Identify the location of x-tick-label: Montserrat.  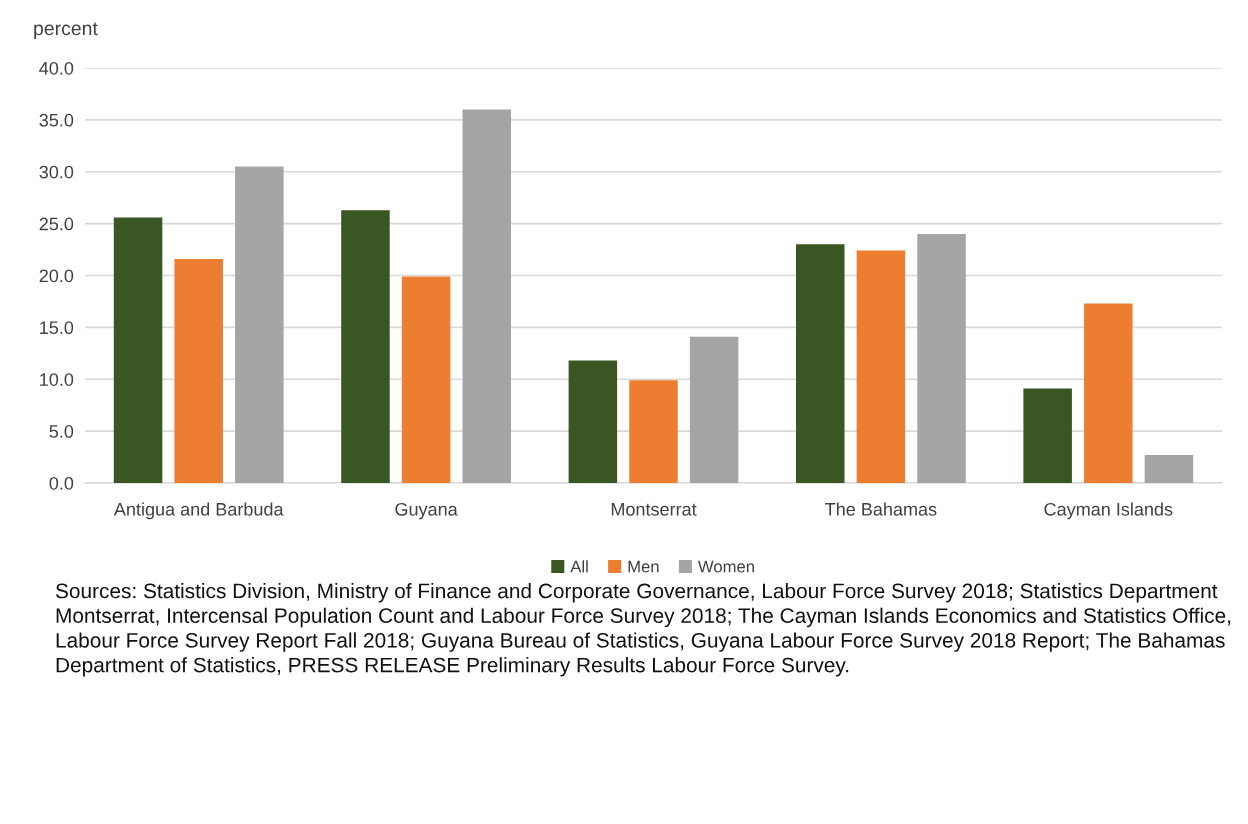
(654, 509).